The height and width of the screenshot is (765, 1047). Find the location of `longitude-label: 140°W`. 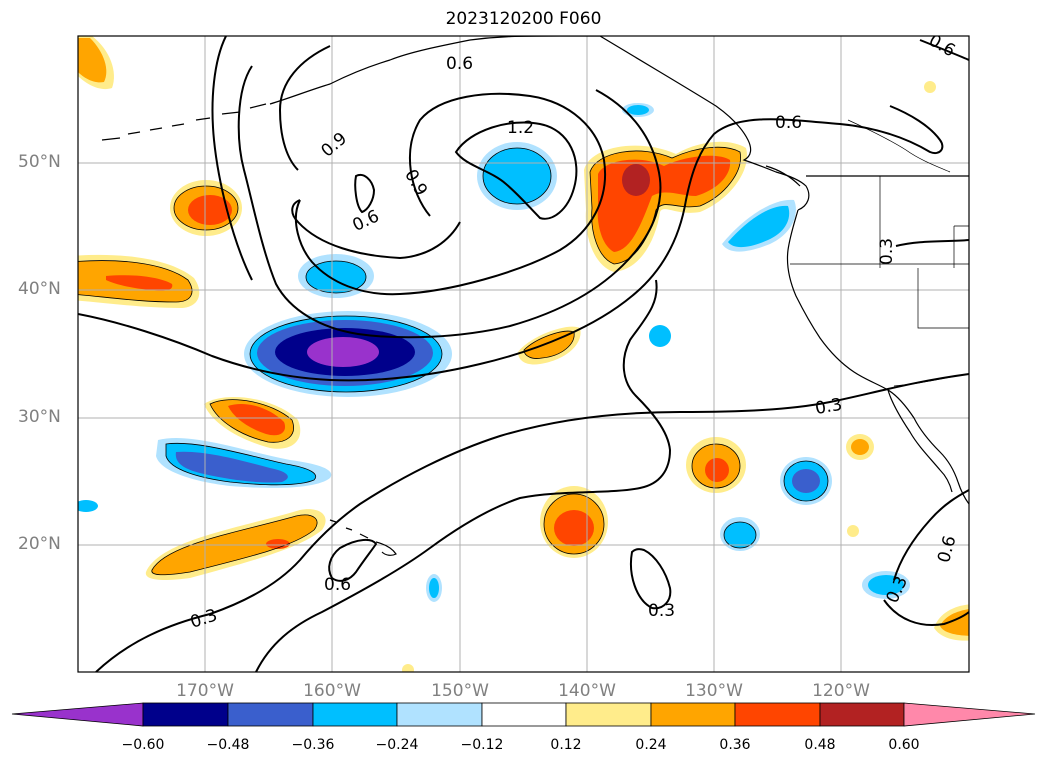

longitude-label: 140°W is located at coordinates (587, 691).